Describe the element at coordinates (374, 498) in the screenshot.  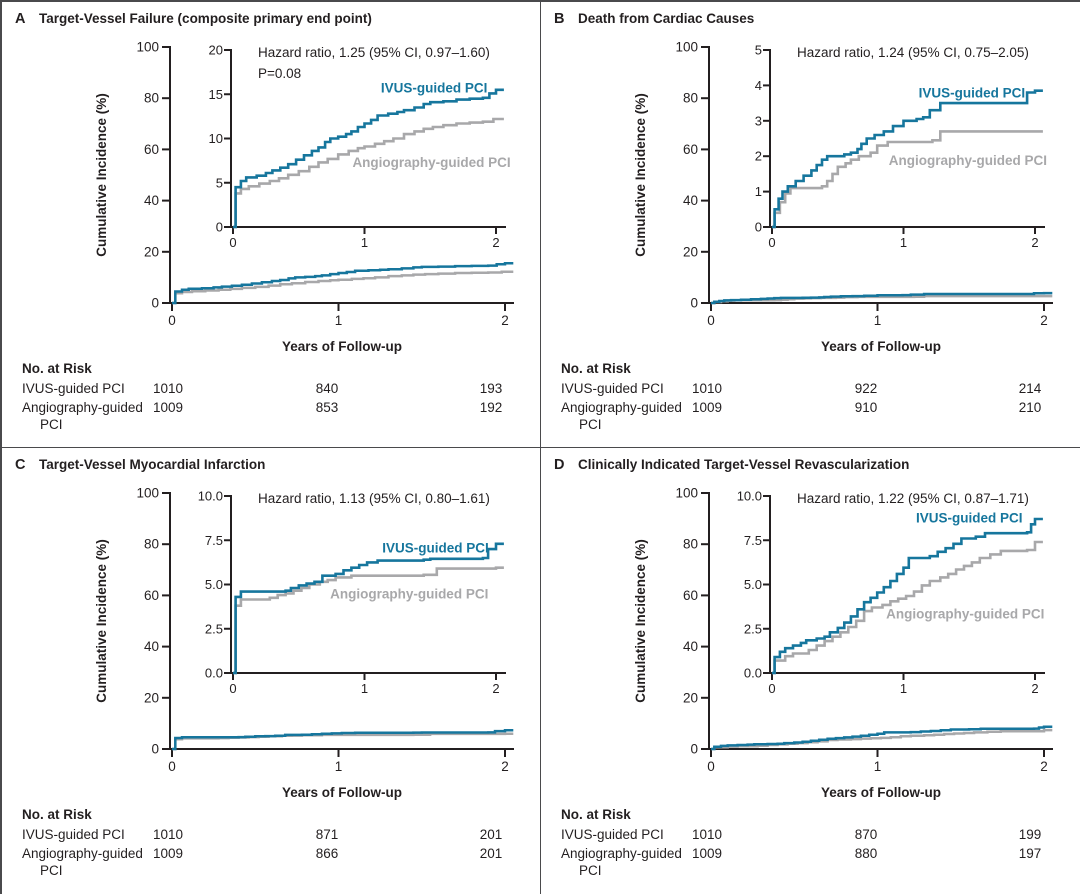
I see `hazard-ratio-text: Hazard ratio, 1.13 (95% CI, 0.80–1.61)` at that location.